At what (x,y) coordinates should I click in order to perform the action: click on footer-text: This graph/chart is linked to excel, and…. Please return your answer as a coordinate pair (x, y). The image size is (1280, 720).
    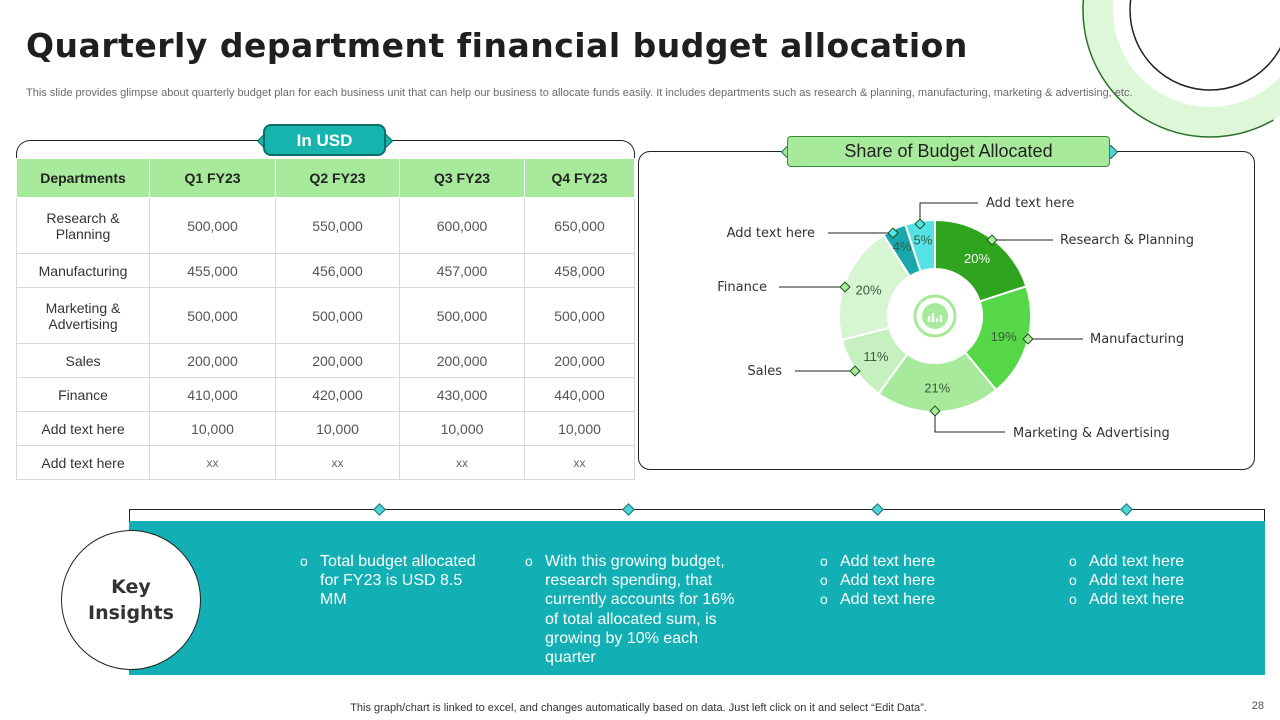
    Looking at the image, I should click on (638, 708).